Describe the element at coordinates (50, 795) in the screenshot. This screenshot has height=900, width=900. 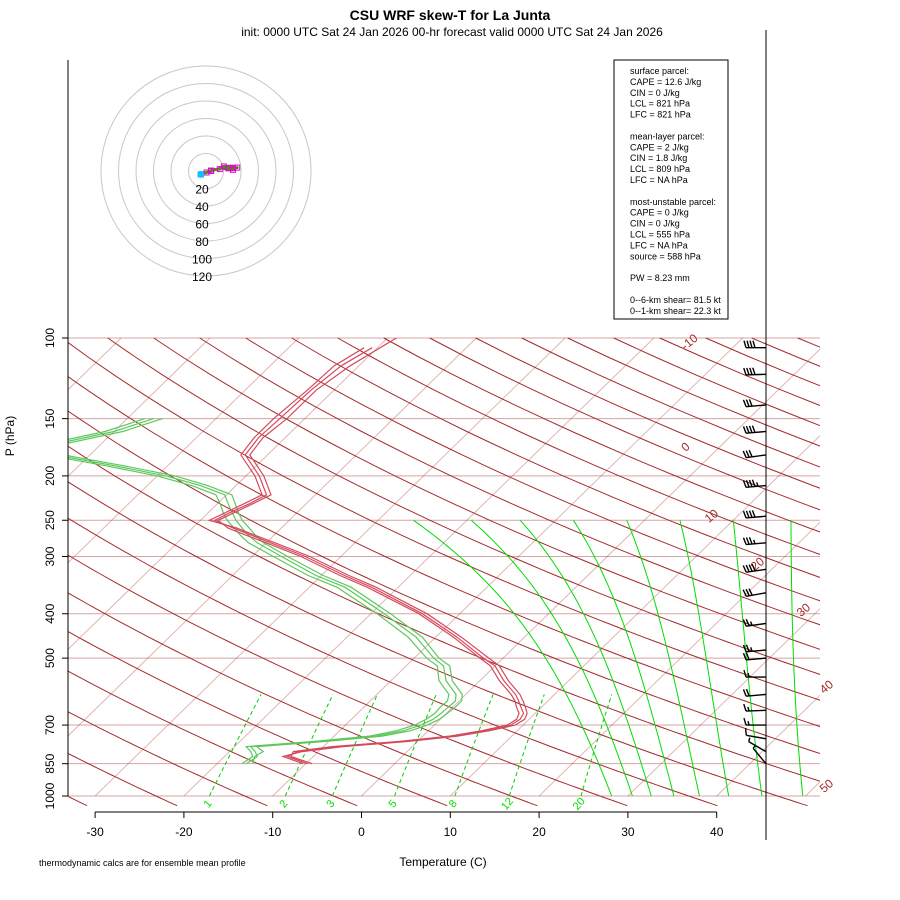
I see `y-tick-label: 1000` at that location.